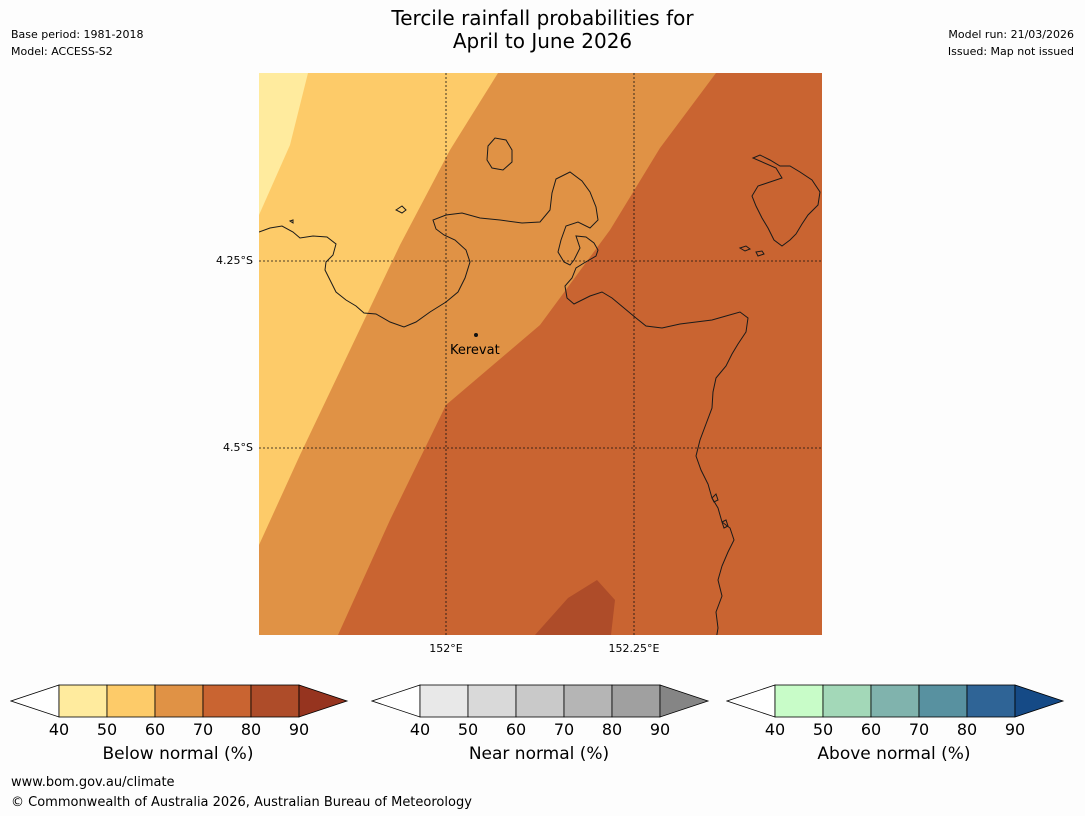 Image resolution: width=1085 pixels, height=816 pixels. Describe the element at coordinates (1015, 729) in the screenshot. I see `colorbar-above-tick-90: 90` at that location.